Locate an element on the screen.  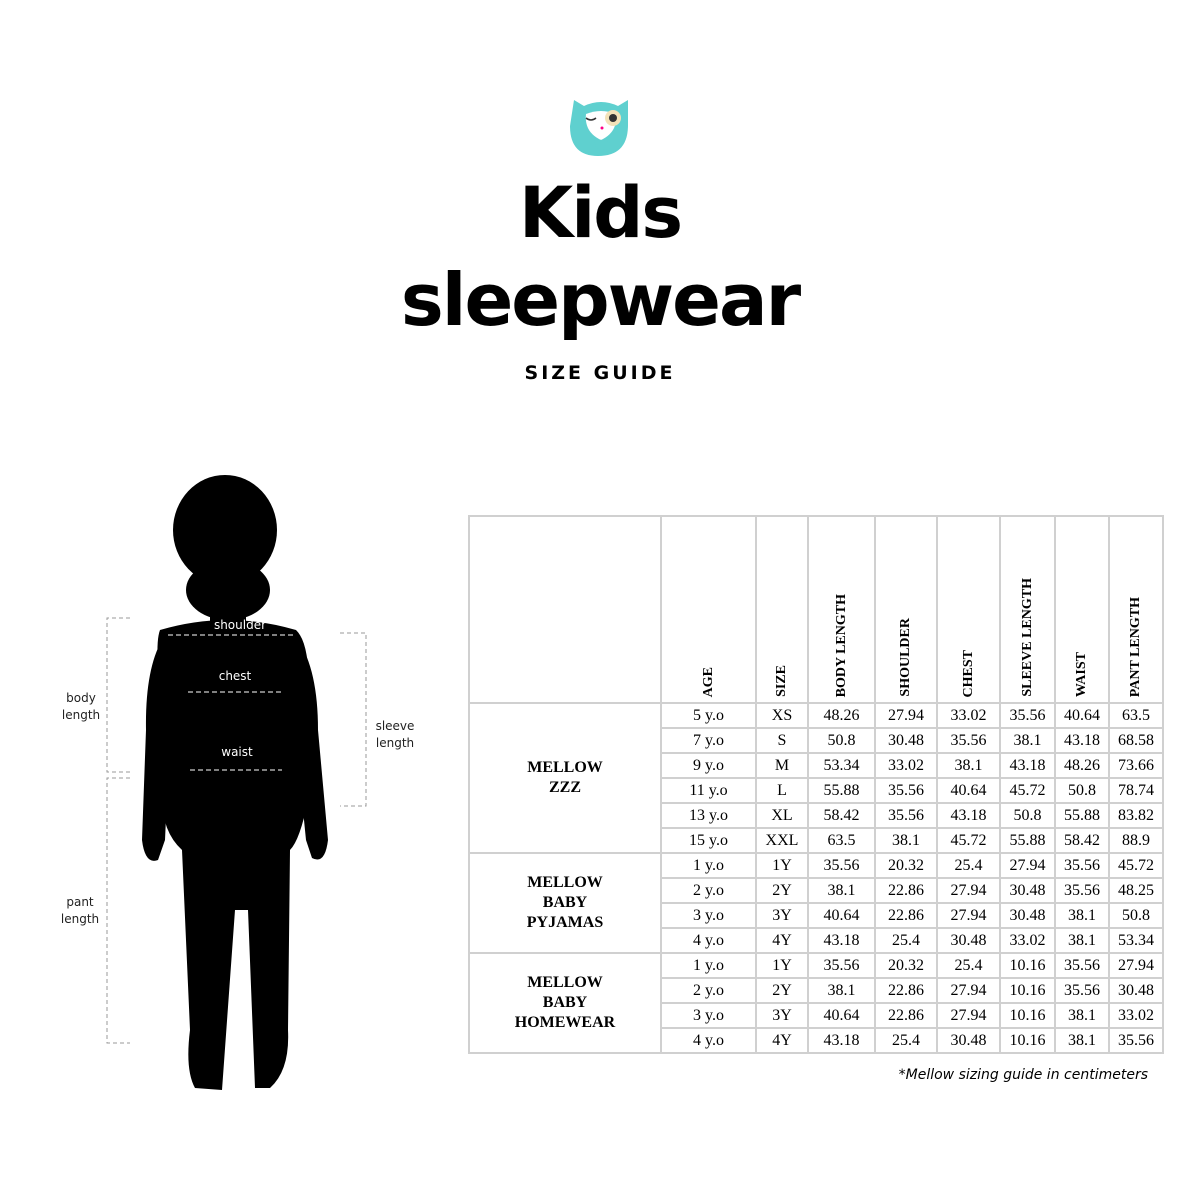
column-header-label: SLEEVE LENGTH is located at coordinates (1027, 637).